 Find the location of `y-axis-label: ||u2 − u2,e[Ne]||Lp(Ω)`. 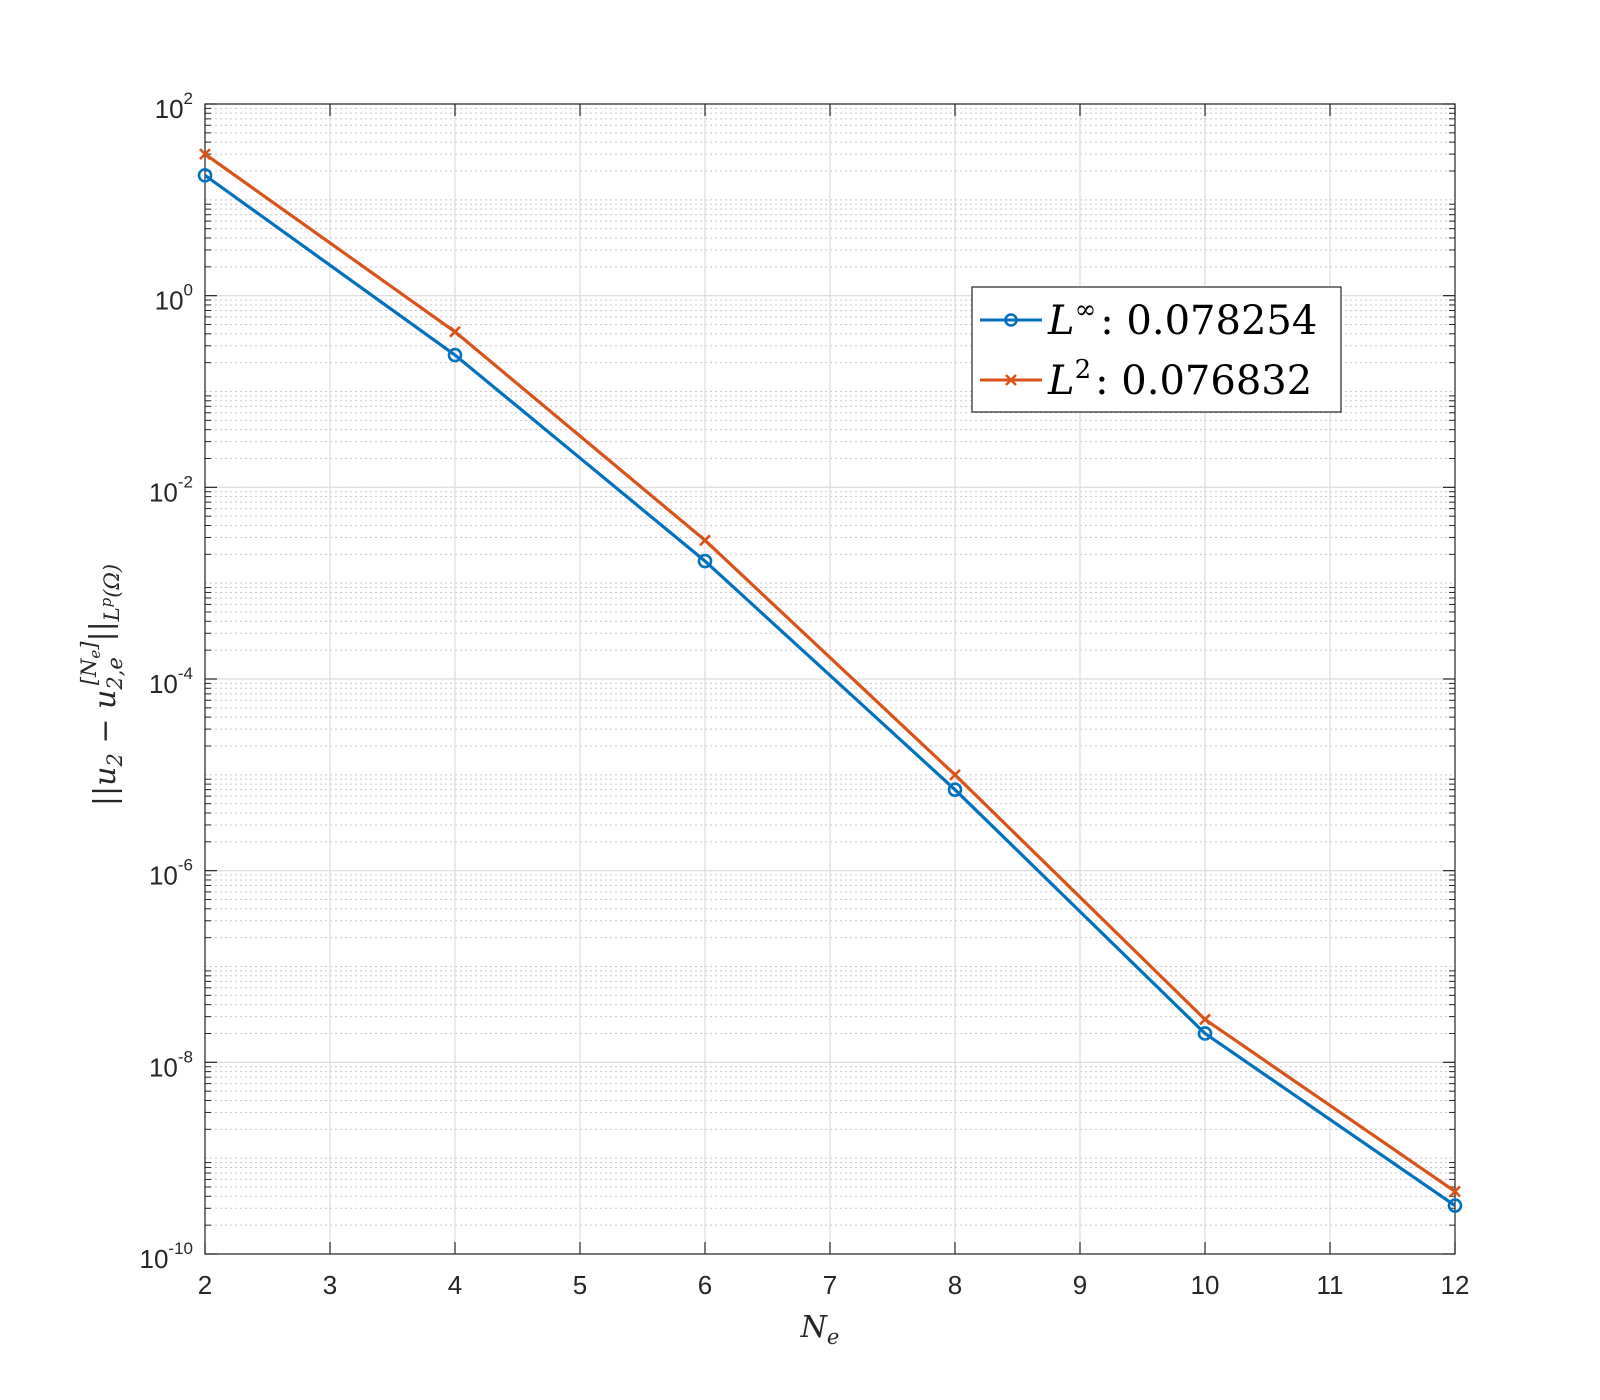

y-axis-label: ||u2 − u2,e[Ne]||Lp(Ω) is located at coordinates (102, 685).